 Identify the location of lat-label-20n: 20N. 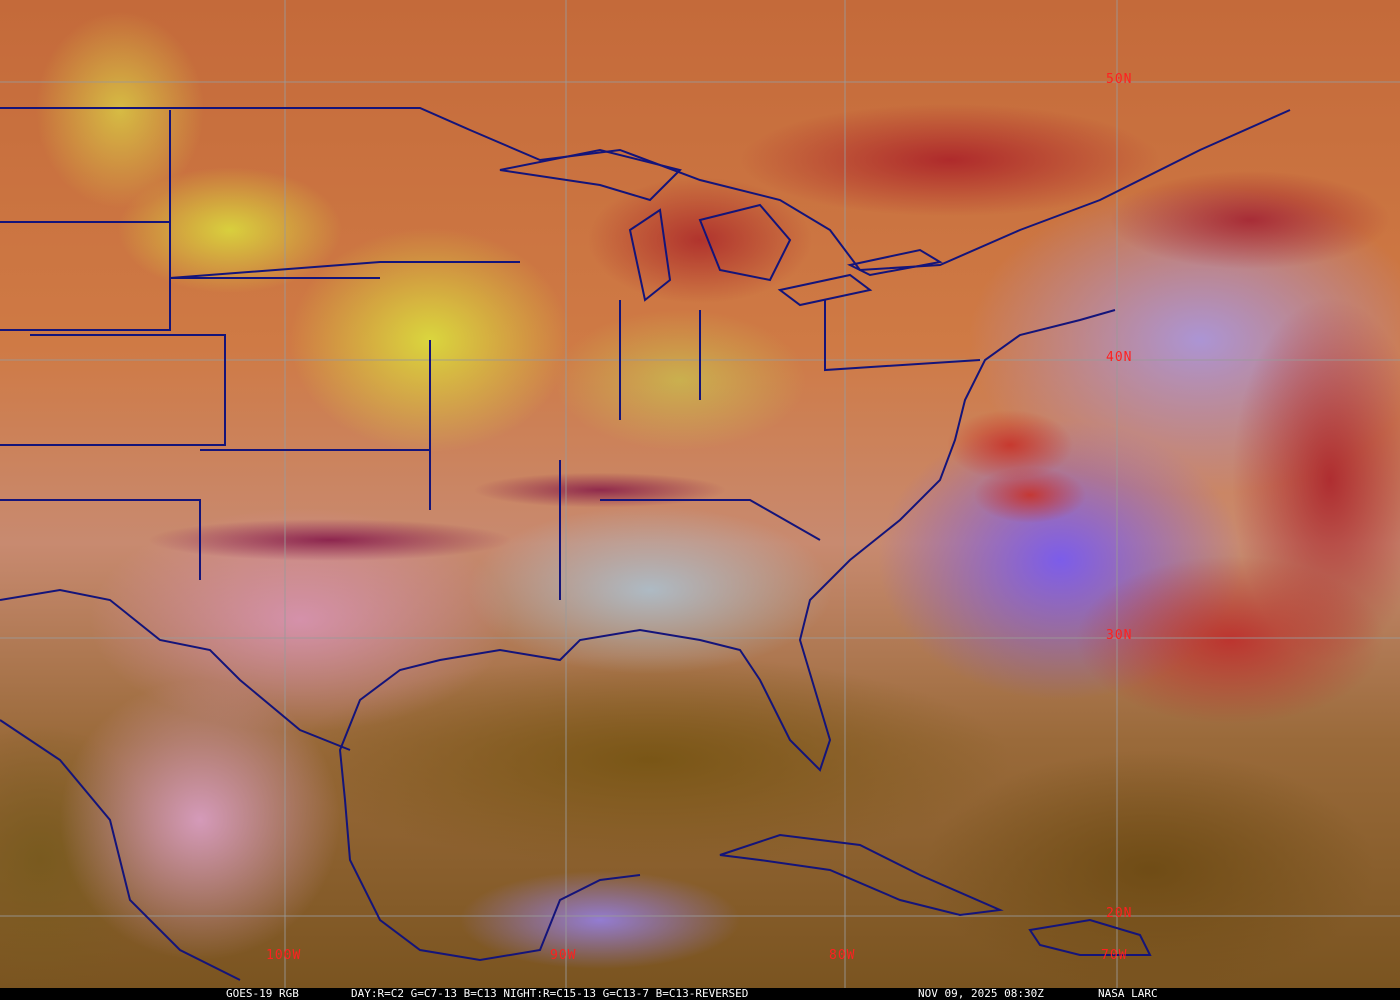
(1119, 913).